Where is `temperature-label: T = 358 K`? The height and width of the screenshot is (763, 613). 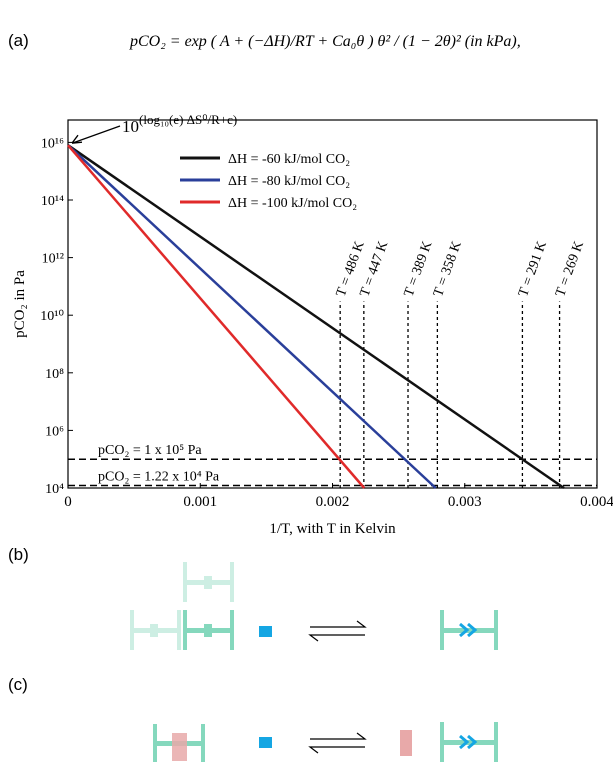 temperature-label: T = 358 K is located at coordinates (448, 268).